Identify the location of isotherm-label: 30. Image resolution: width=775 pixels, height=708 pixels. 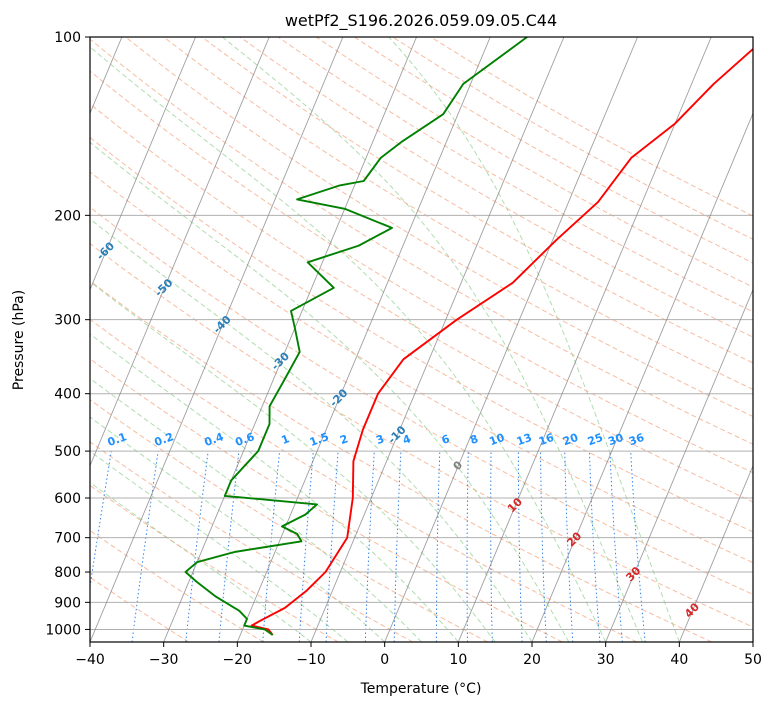
(633, 574).